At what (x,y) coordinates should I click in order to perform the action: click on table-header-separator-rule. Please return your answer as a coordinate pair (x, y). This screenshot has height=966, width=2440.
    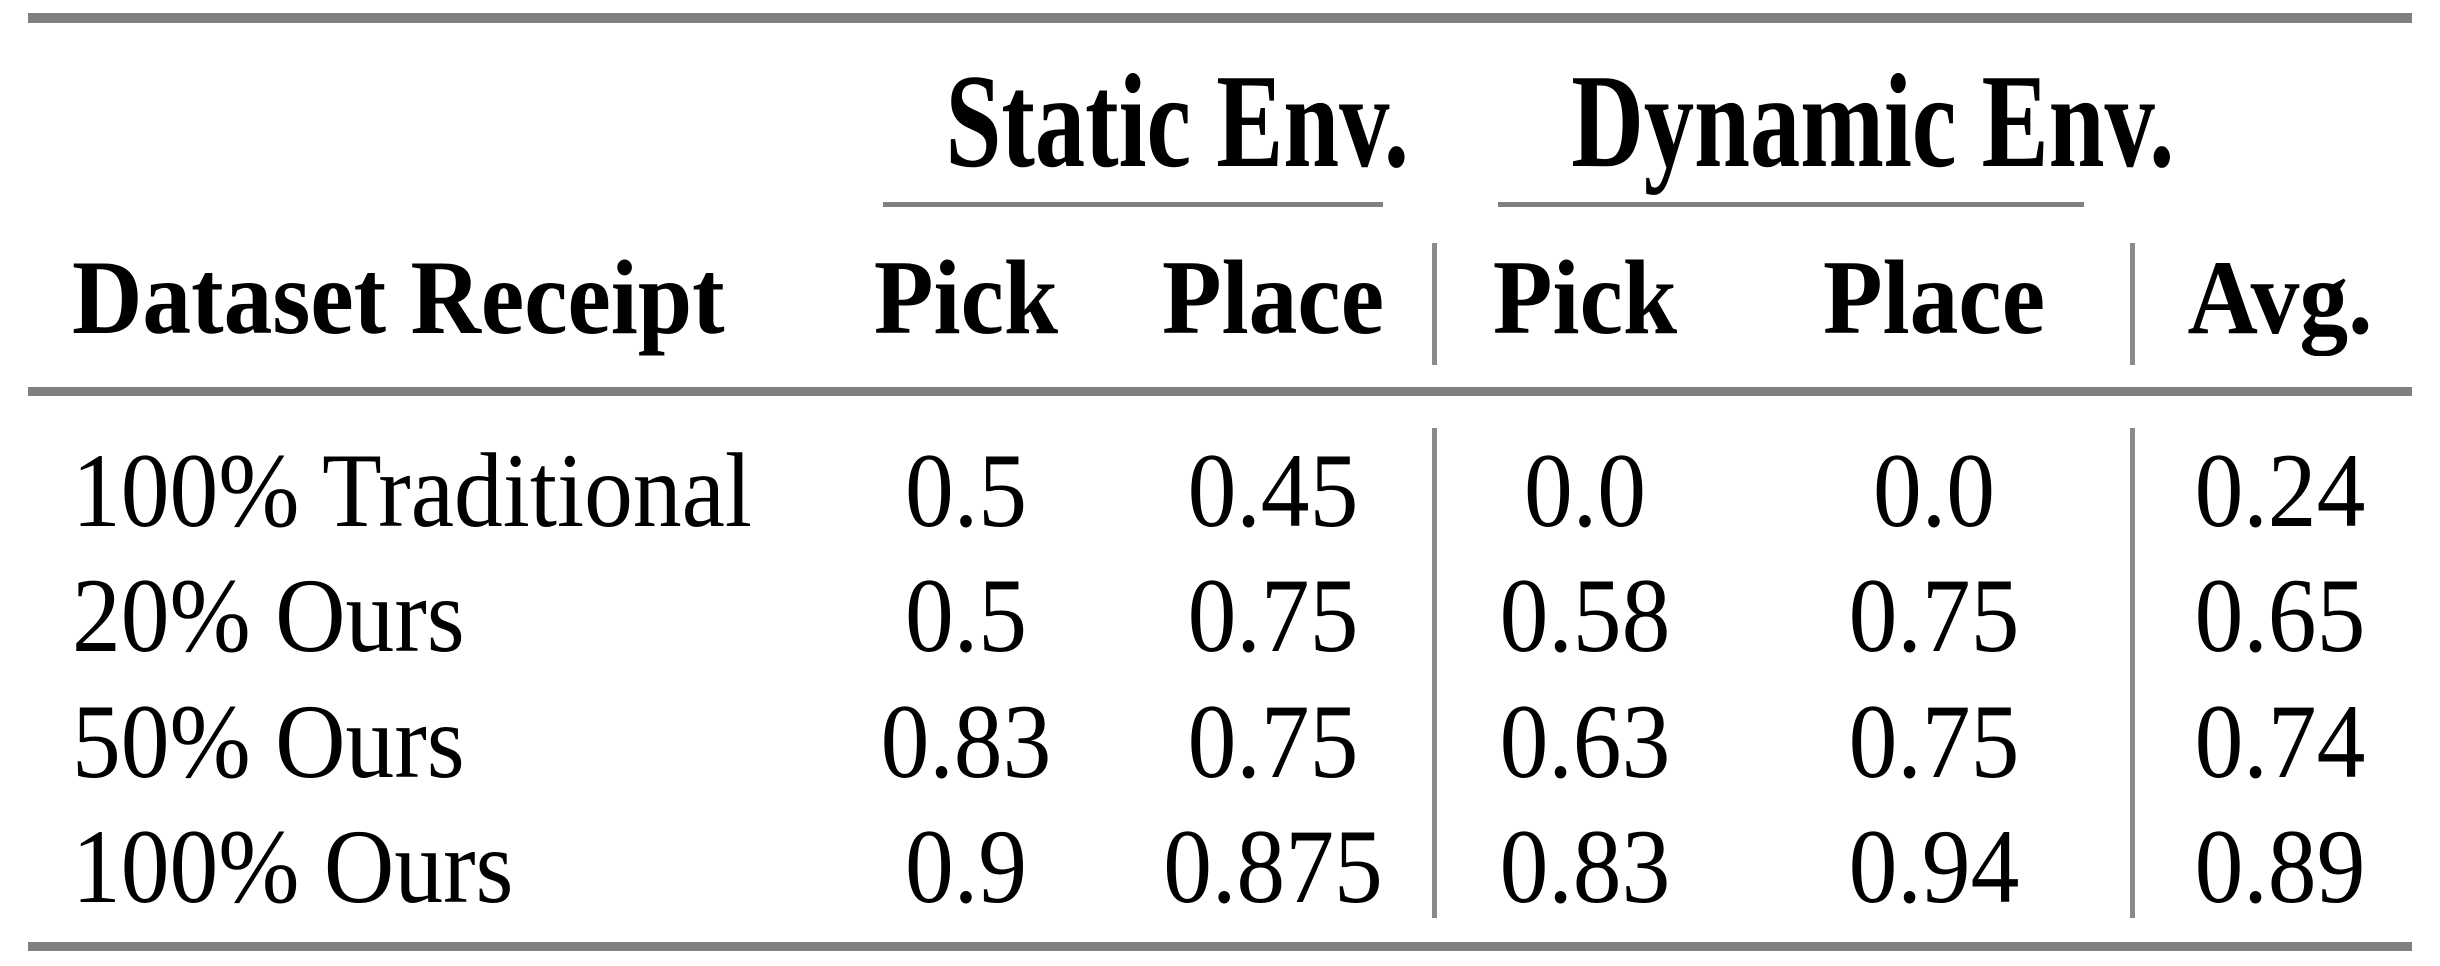
    Looking at the image, I should click on (1220, 391).